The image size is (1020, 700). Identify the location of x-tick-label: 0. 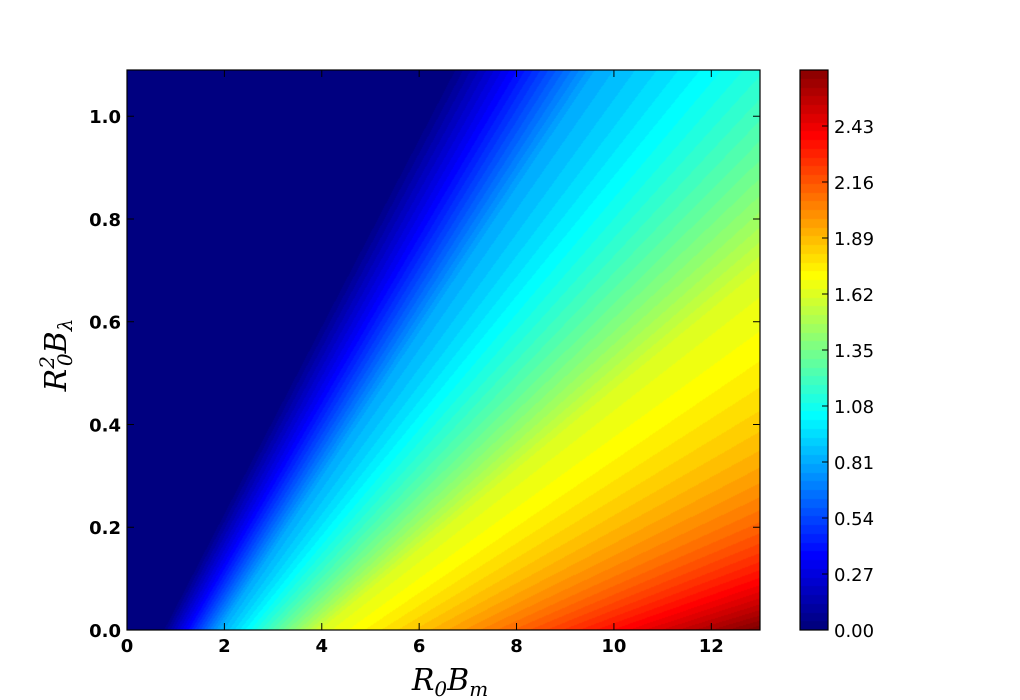
(127, 646).